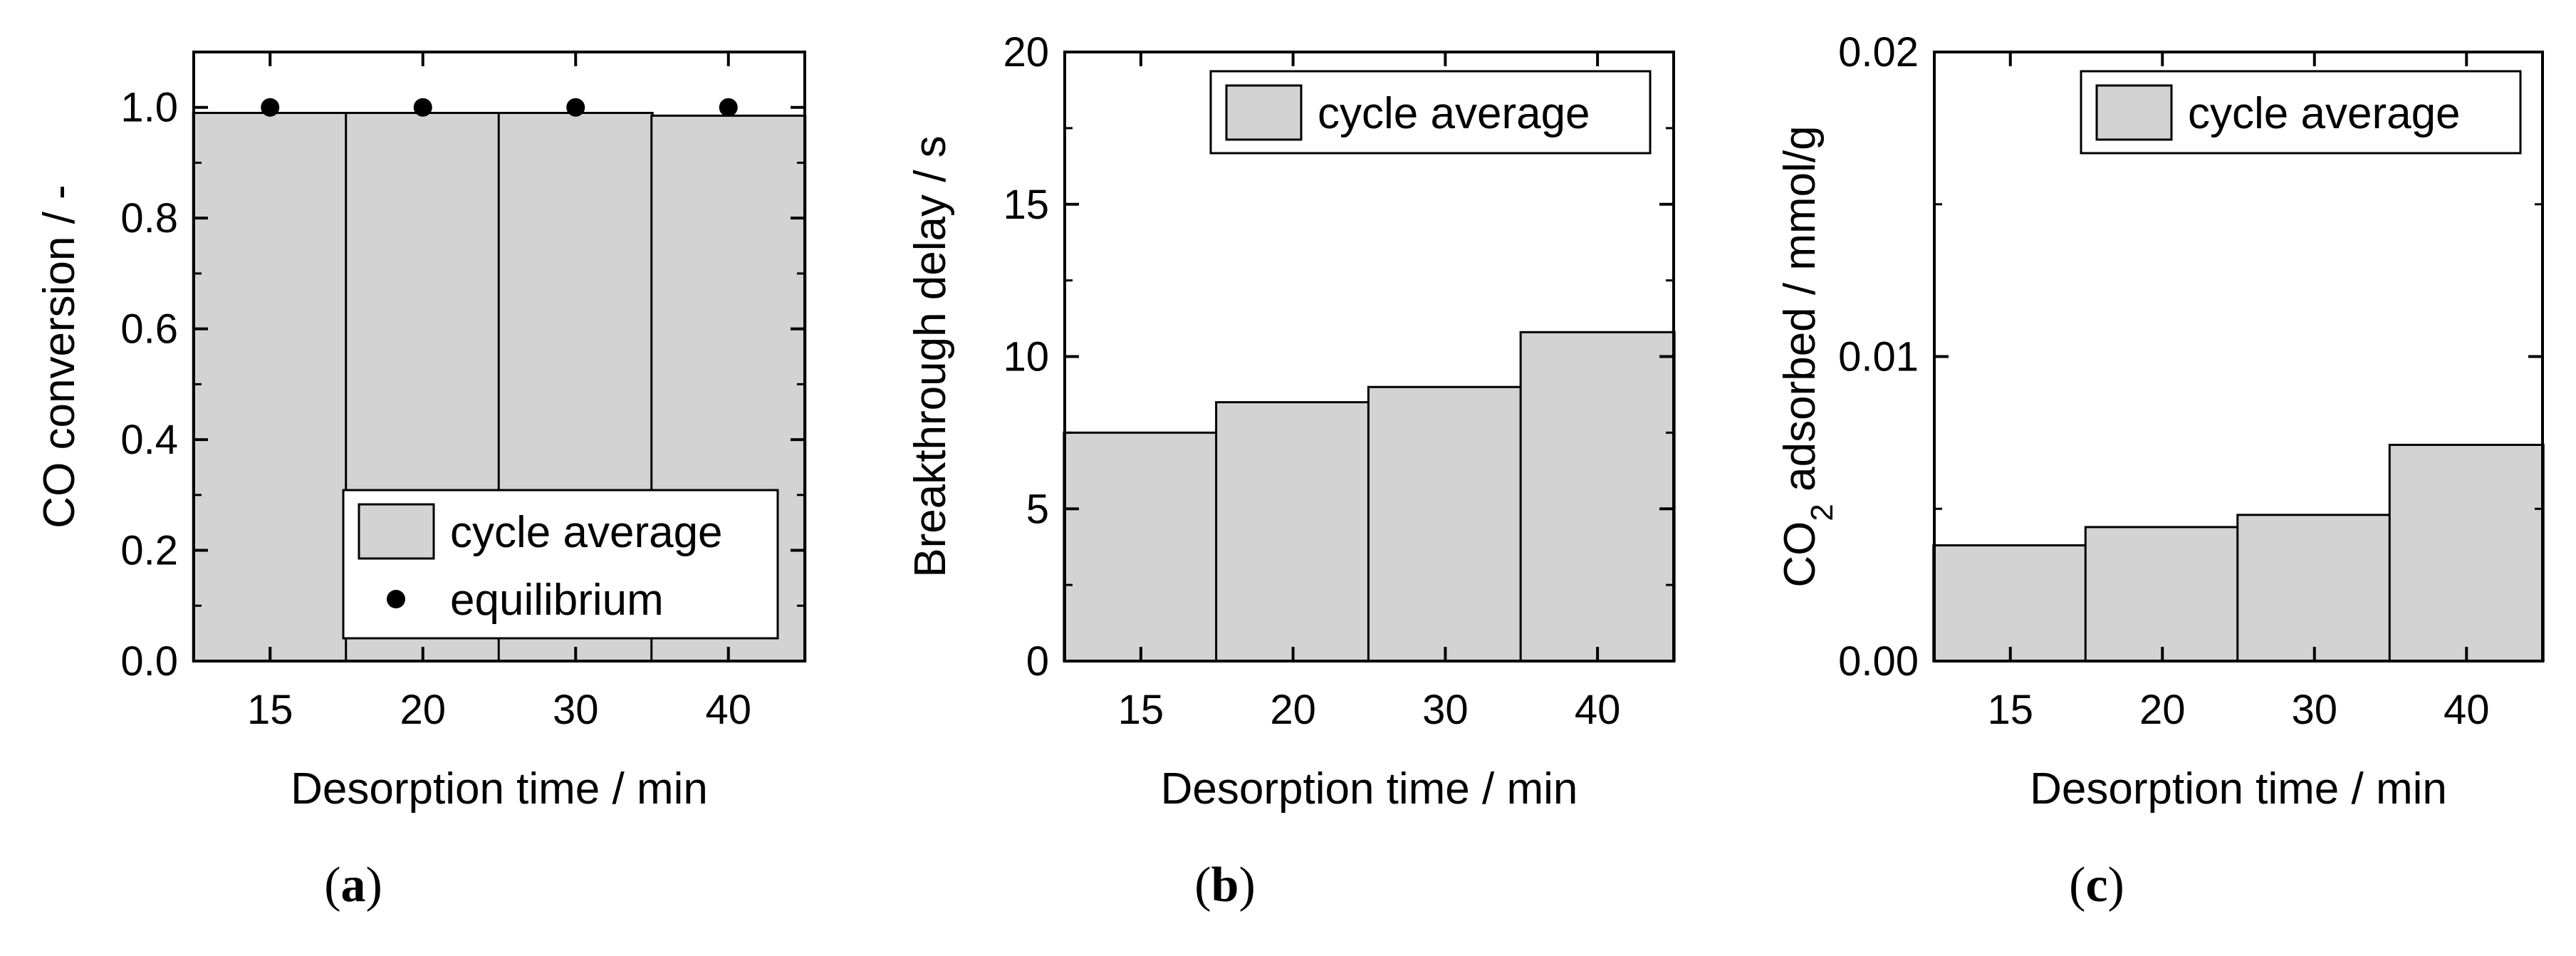  Describe the element at coordinates (1879, 52) in the screenshot. I see `ytick-label-c: 0.02` at that location.